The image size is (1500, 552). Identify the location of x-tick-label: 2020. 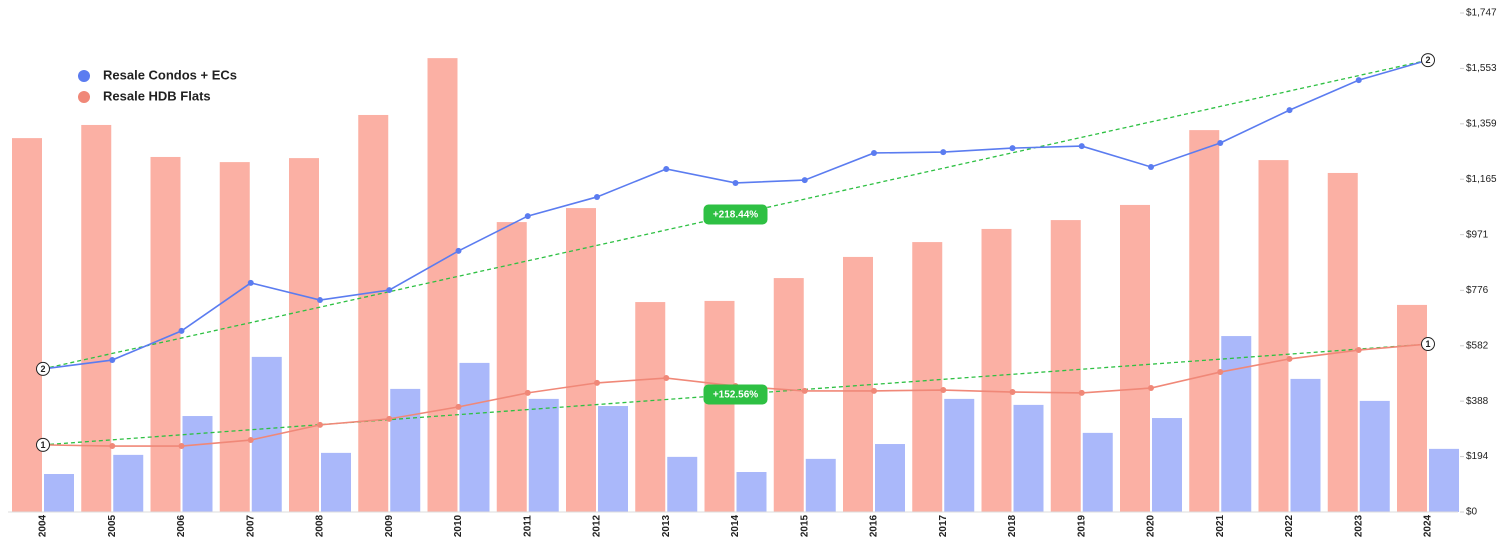
(1151, 525).